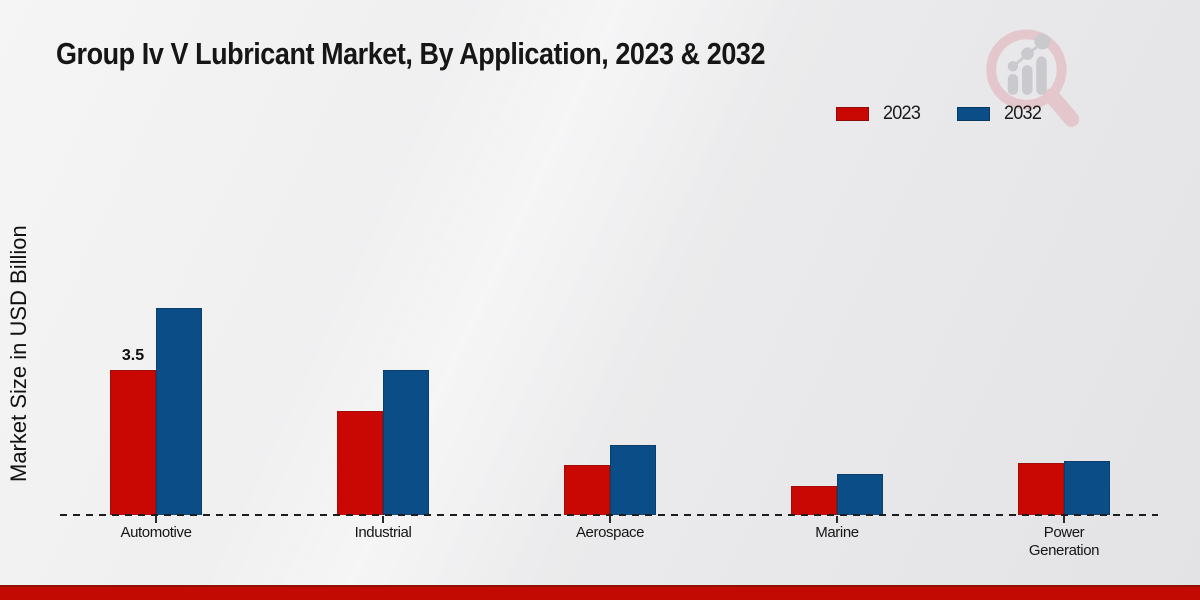  What do you see at coordinates (1087, 488) in the screenshot?
I see `bar-2032-power-generation` at bounding box center [1087, 488].